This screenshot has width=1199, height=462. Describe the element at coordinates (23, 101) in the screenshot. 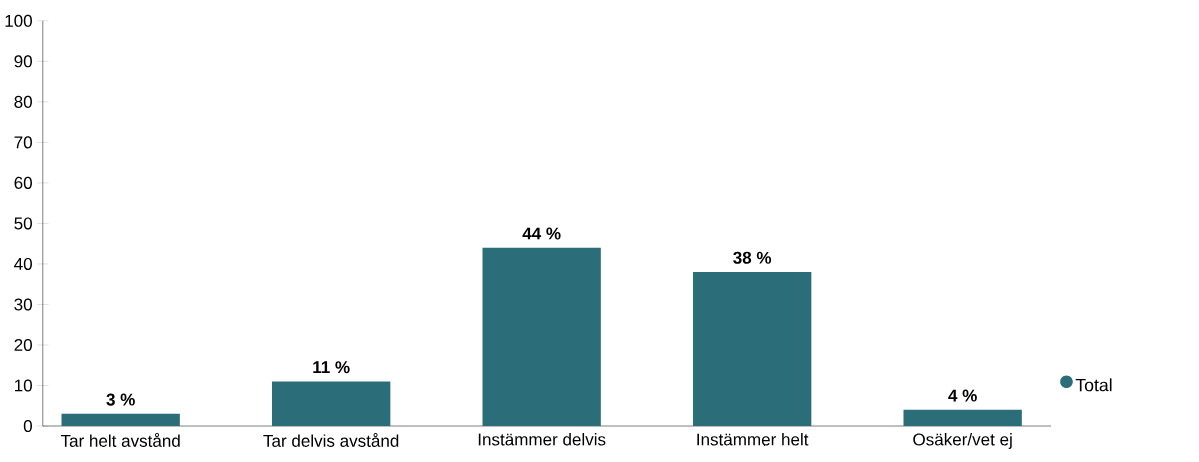

I see `y-tick-label: 80` at that location.